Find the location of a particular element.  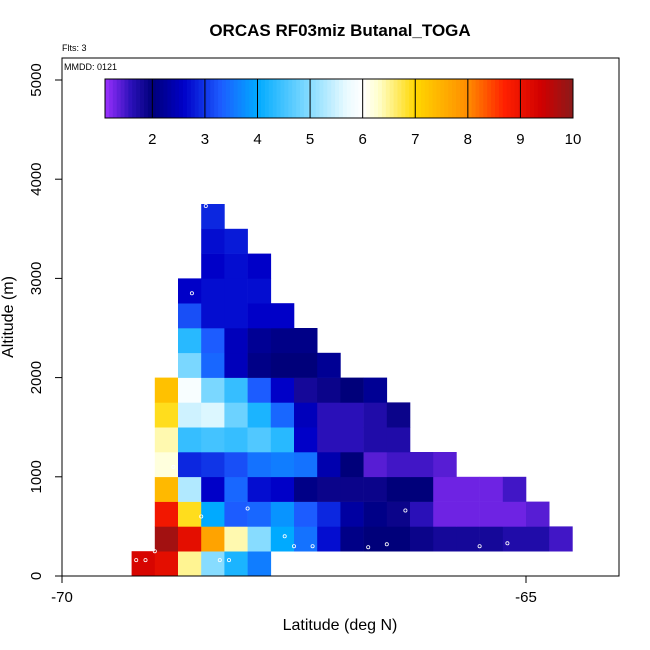

colorbar-tick-label: 8 is located at coordinates (468, 139).